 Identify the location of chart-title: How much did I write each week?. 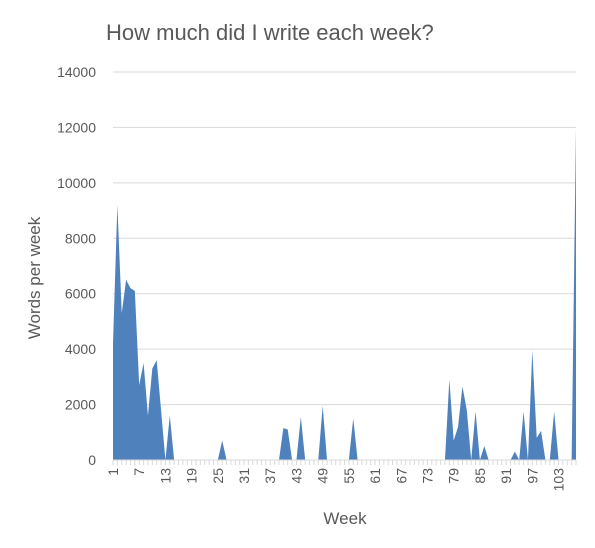
(270, 32).